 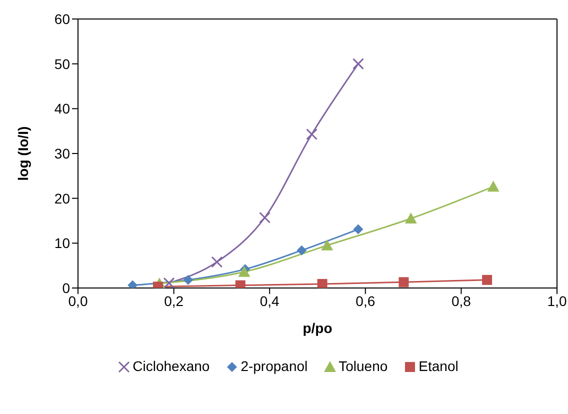 I want to click on x-tick-label: 0,6, so click(x=366, y=300).